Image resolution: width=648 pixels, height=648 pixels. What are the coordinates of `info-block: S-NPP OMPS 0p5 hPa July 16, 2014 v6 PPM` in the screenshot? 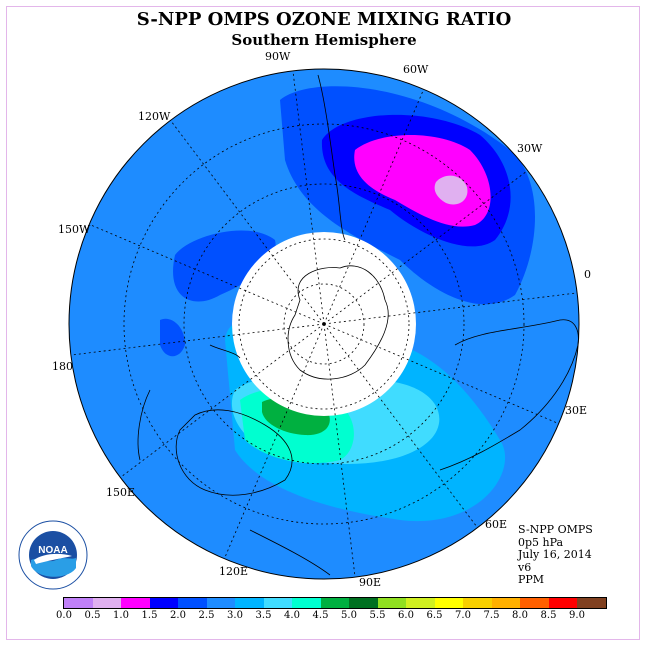 It's located at (555, 555).